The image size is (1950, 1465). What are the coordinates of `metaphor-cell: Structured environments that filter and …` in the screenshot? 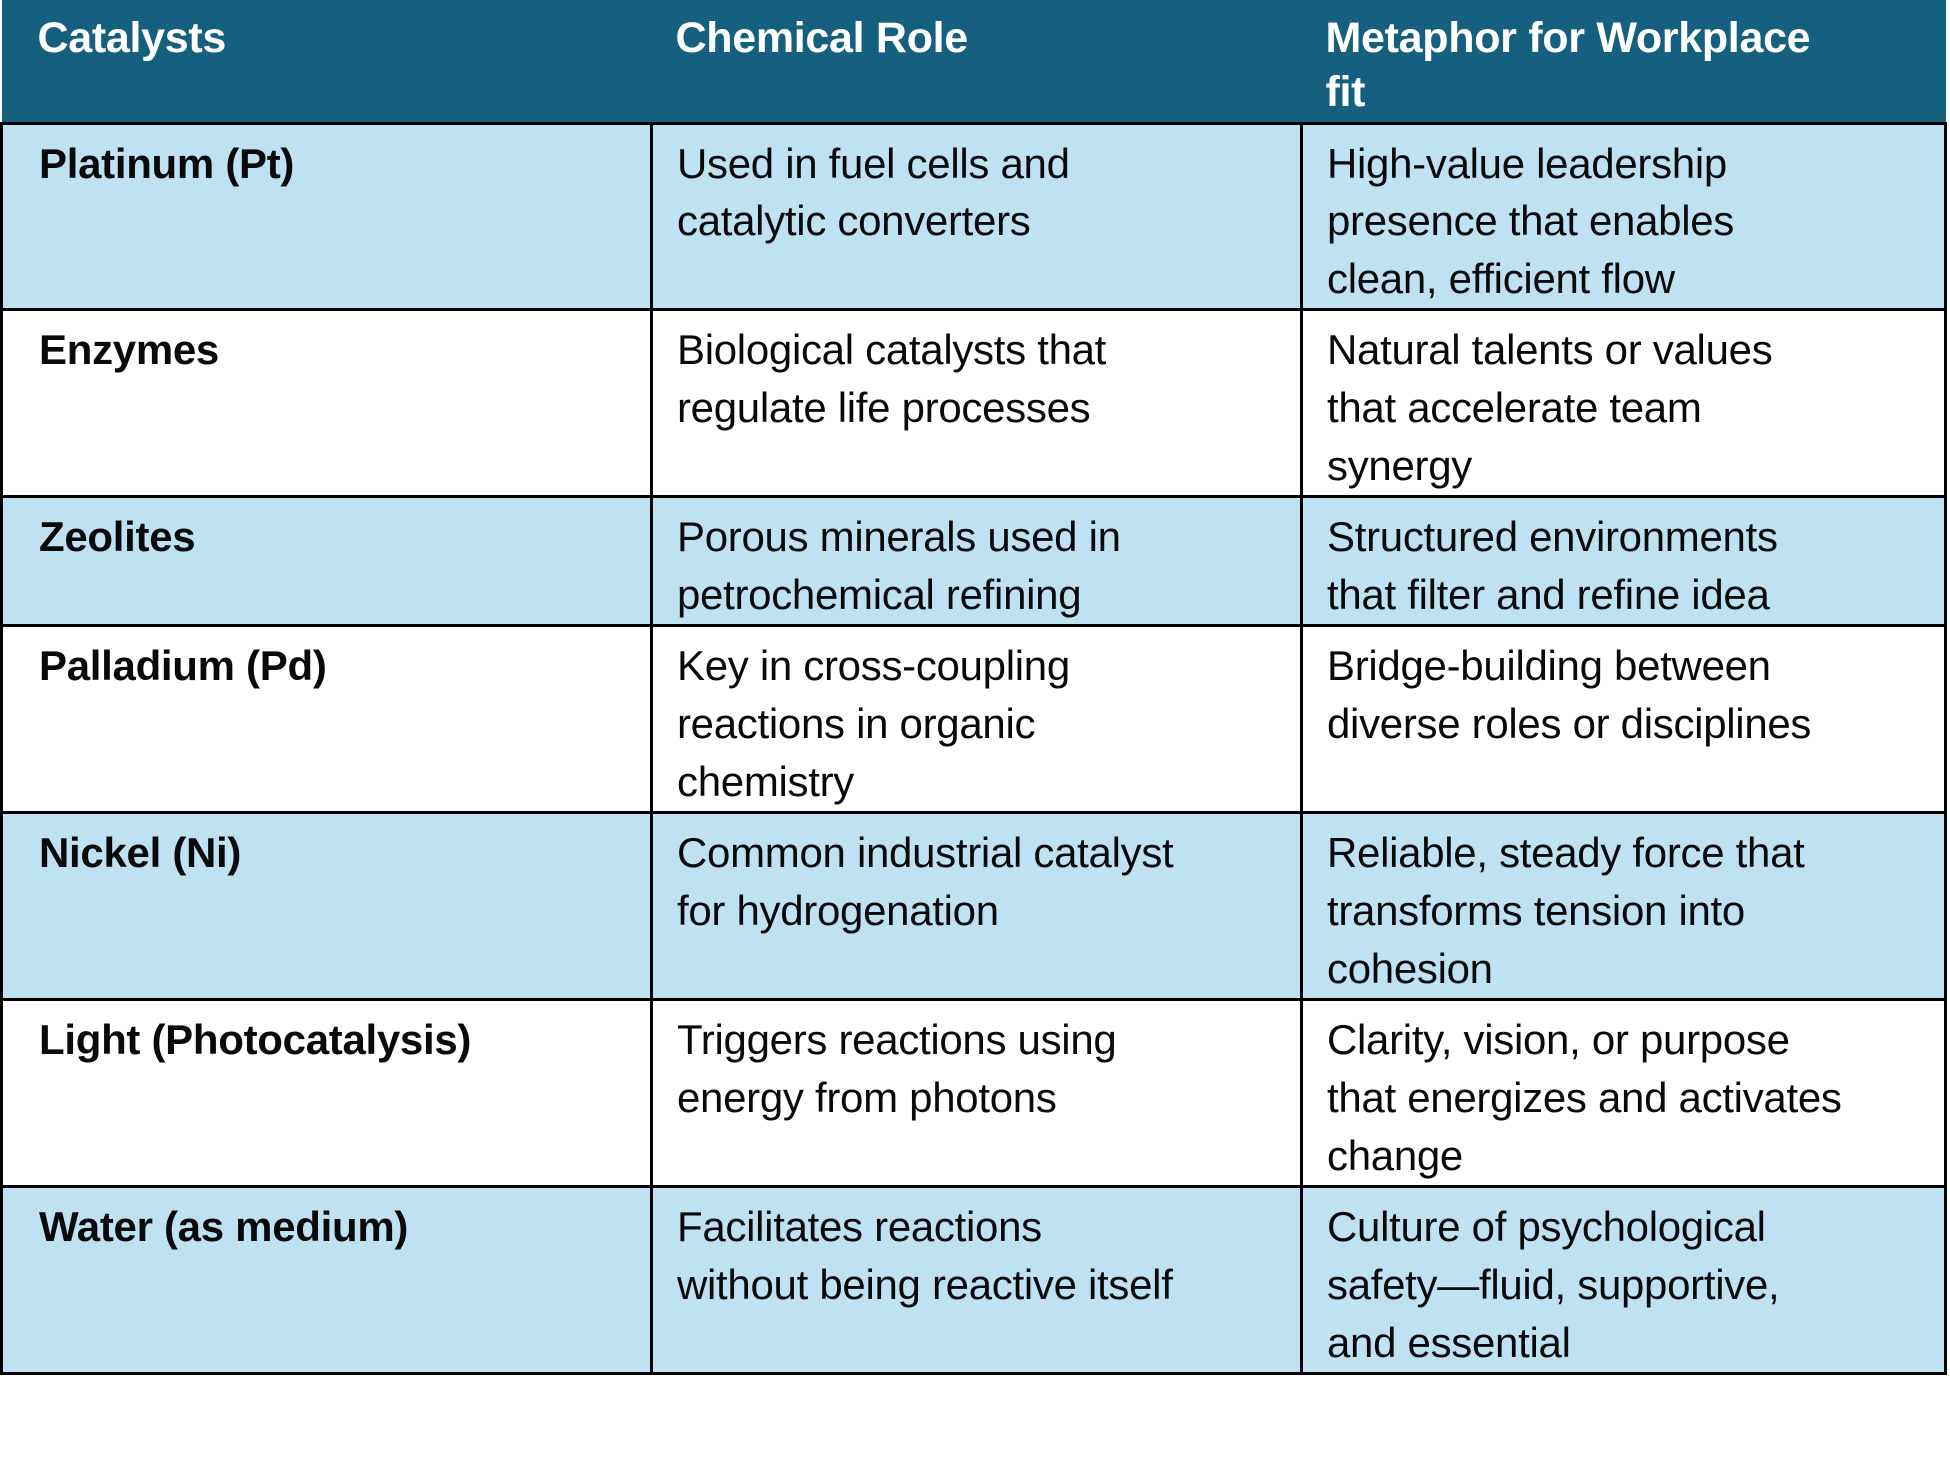 It's located at (1623, 561).